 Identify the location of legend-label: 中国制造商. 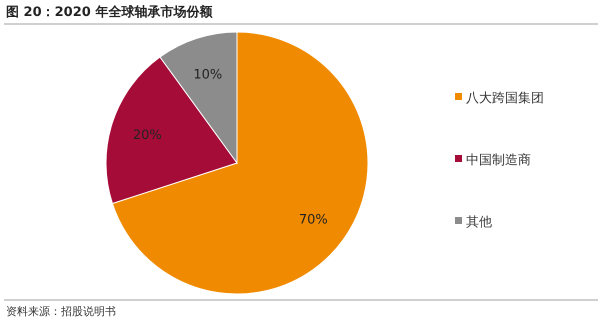
(498, 160).